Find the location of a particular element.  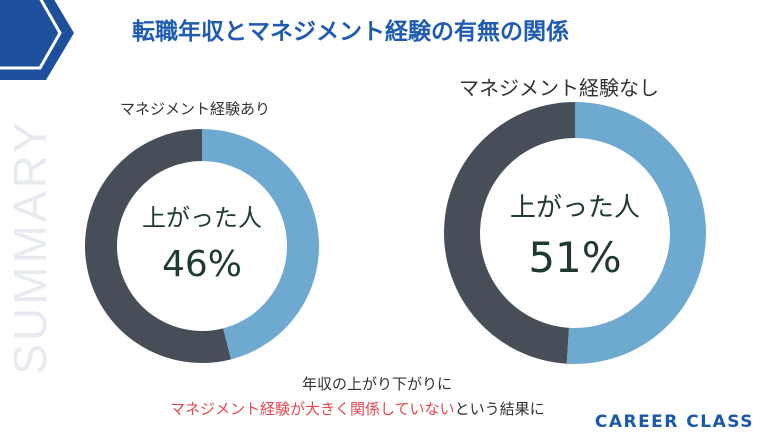

page-title: 転職年収とマネジメント経験の有無の関係 is located at coordinates (350, 32).